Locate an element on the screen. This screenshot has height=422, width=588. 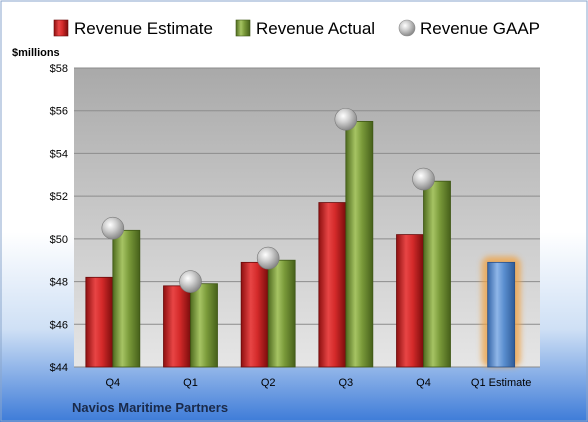
y-tick-label: $52 is located at coordinates (59, 197).